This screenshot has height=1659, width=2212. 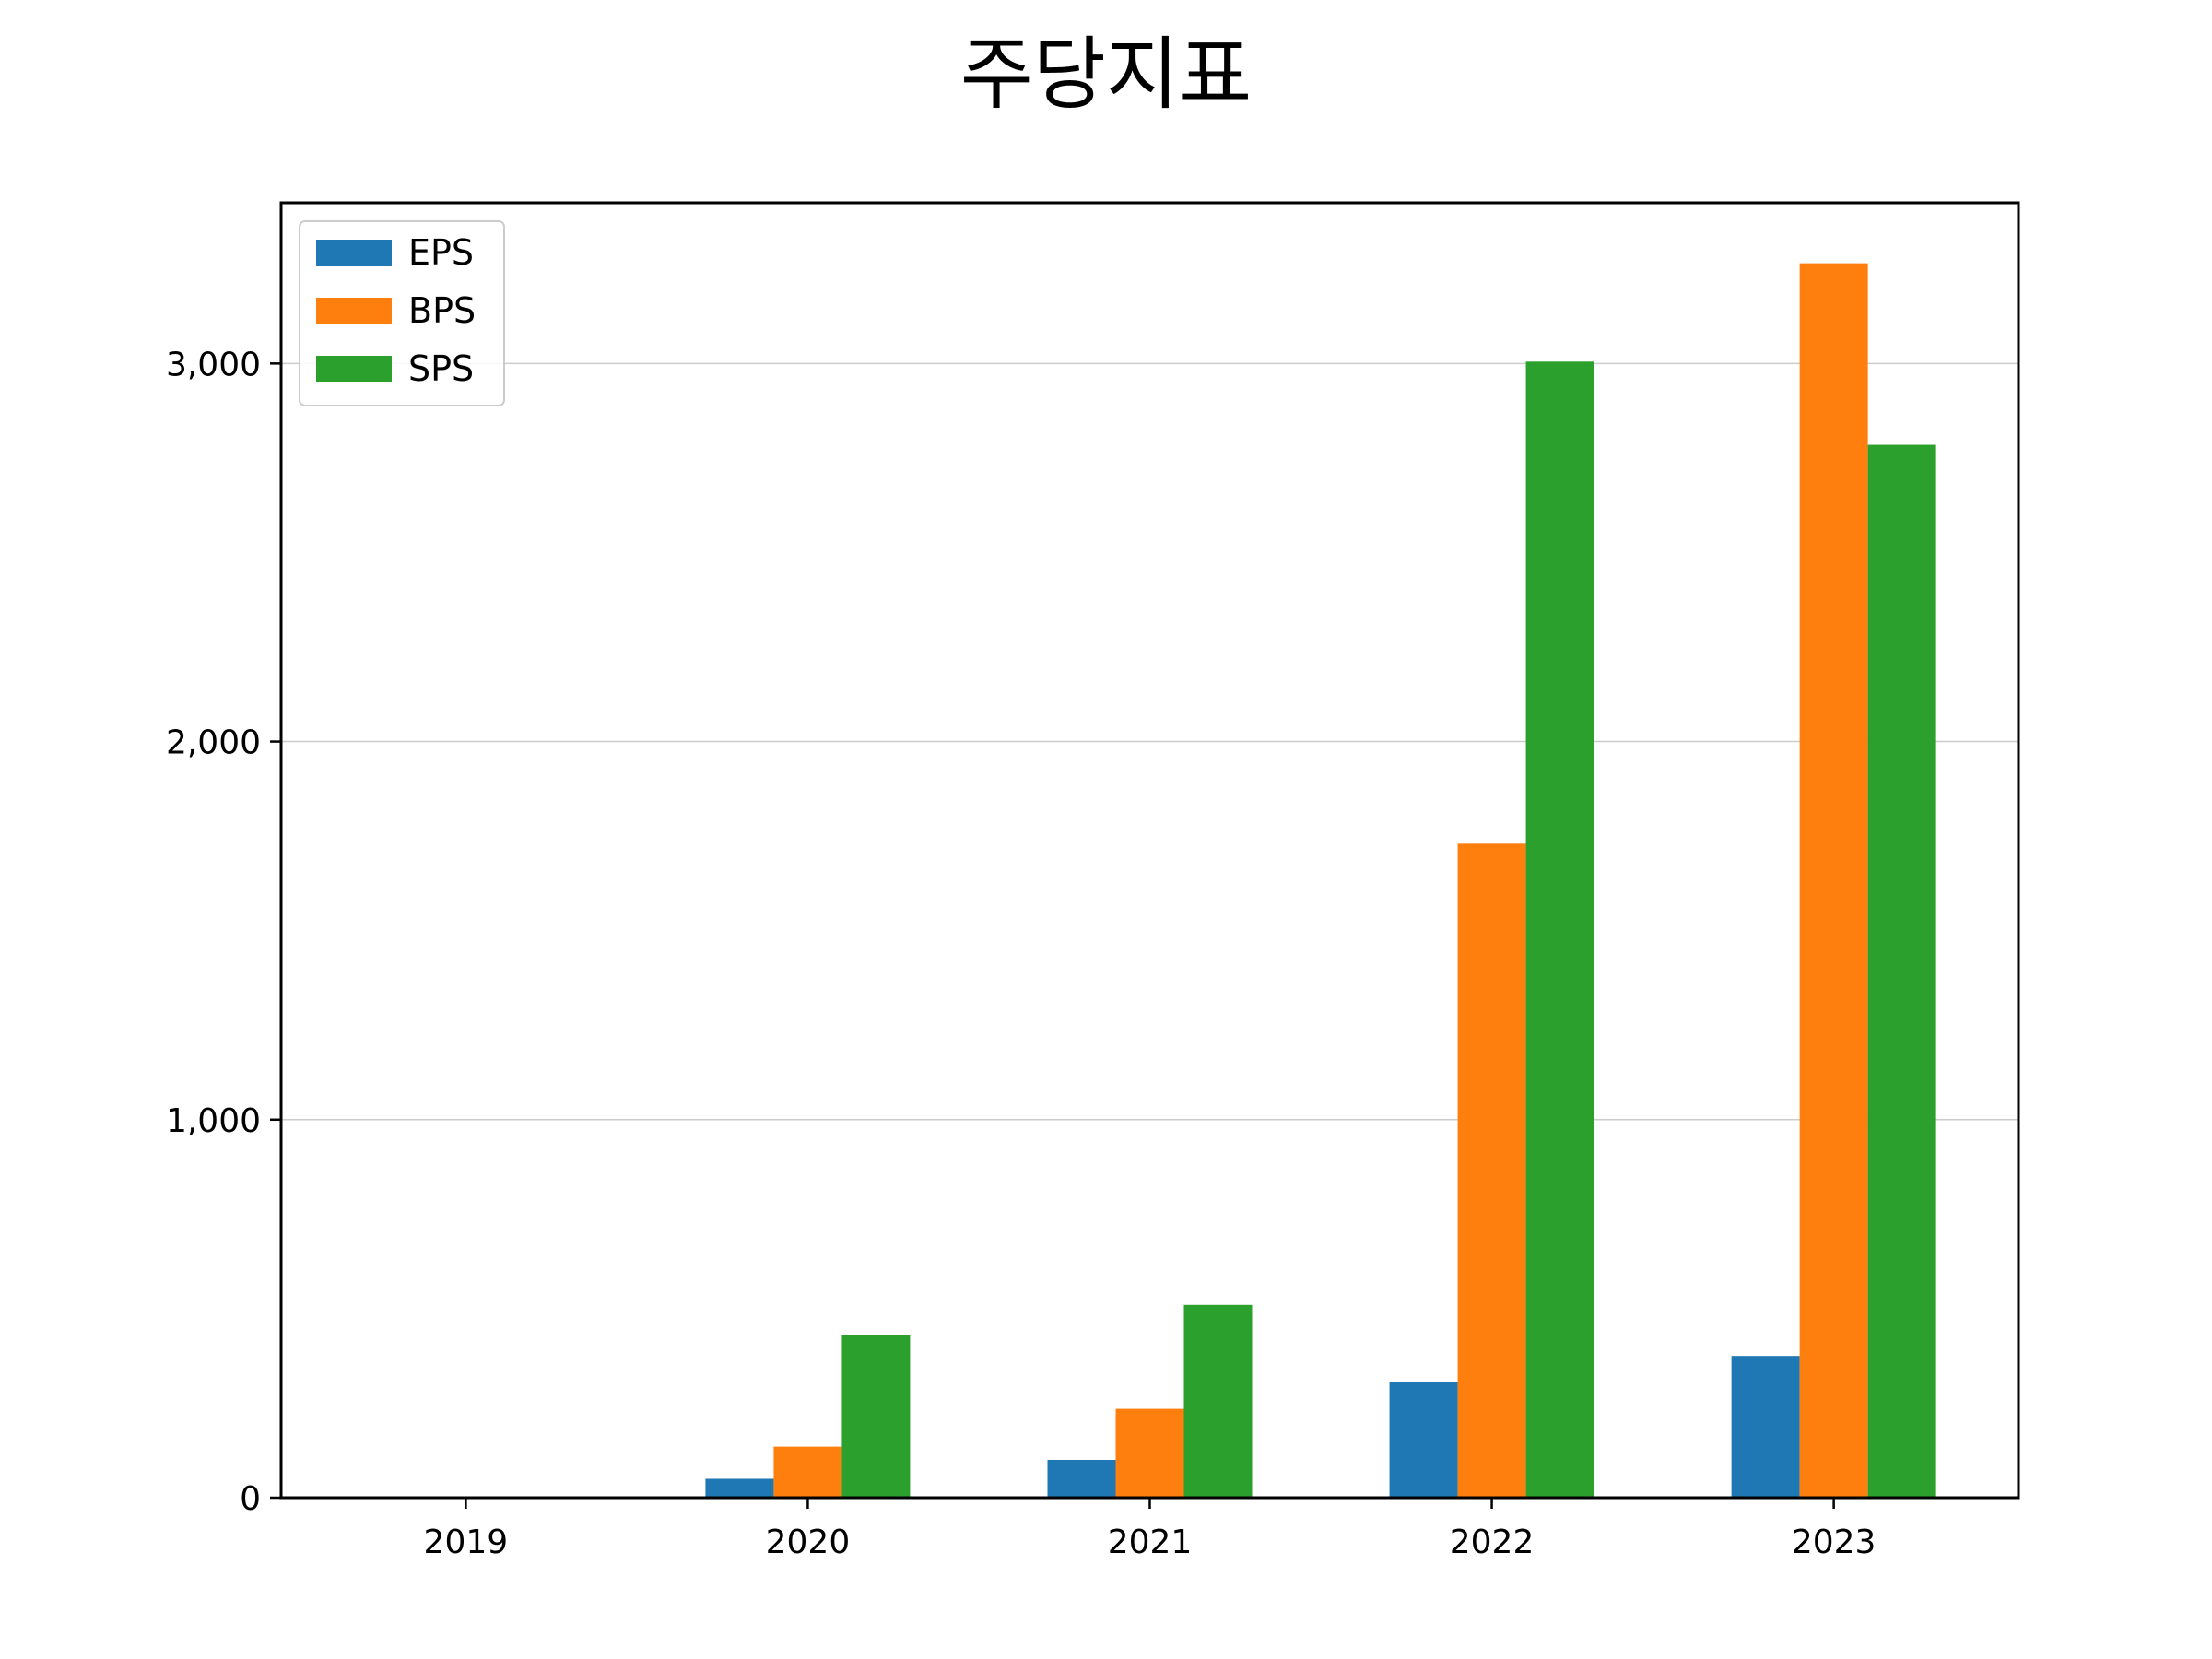 I want to click on bar-eps-2021, so click(x=1081, y=1478).